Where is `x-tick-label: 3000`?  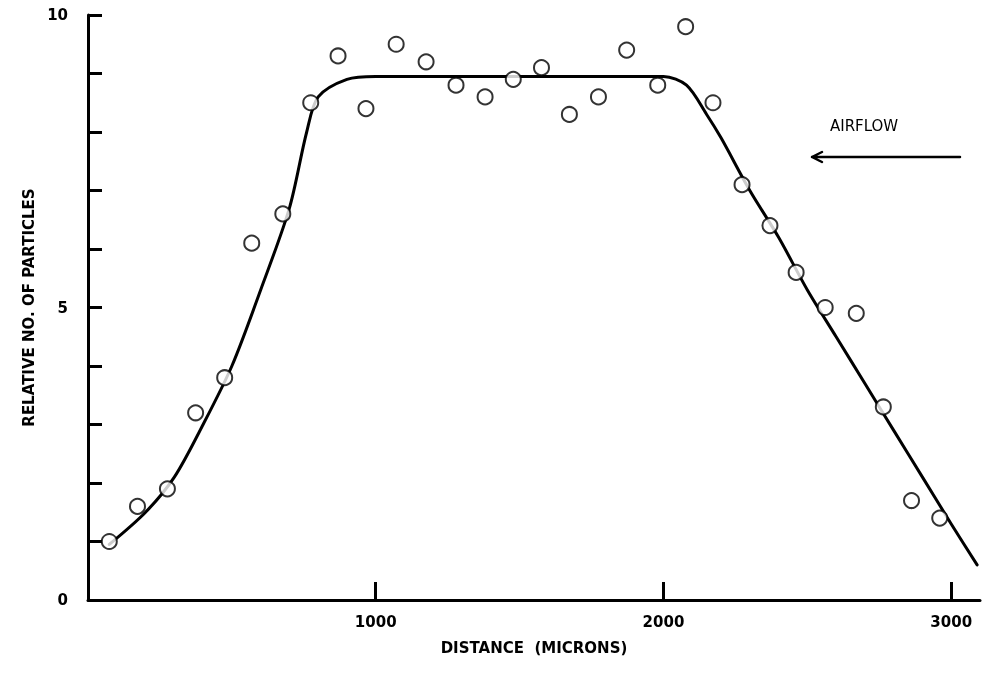 x-tick-label: 3000 is located at coordinates (951, 621).